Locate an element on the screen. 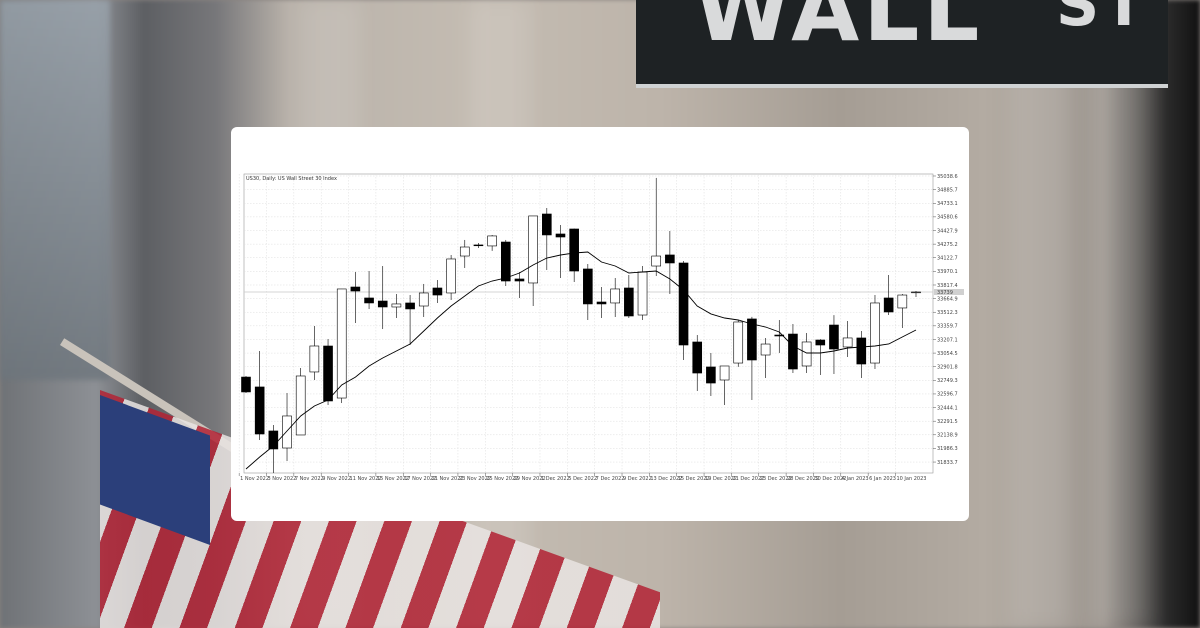 The width and height of the screenshot is (1200, 628). x-tick-label: 9 Nov 2022 is located at coordinates (336, 479).